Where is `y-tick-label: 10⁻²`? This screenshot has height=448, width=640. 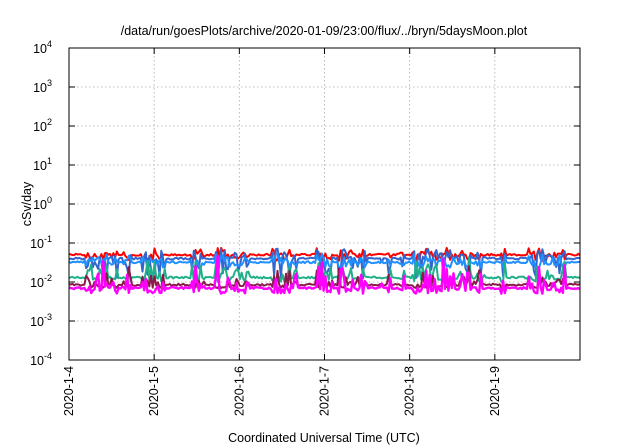 y-tick-label: 10⁻² is located at coordinates (41, 281).